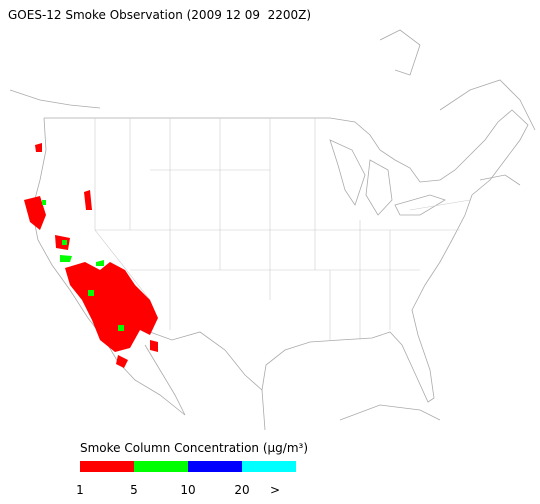 The width and height of the screenshot is (540, 504). I want to click on smoke-pixels, so click(91, 255).